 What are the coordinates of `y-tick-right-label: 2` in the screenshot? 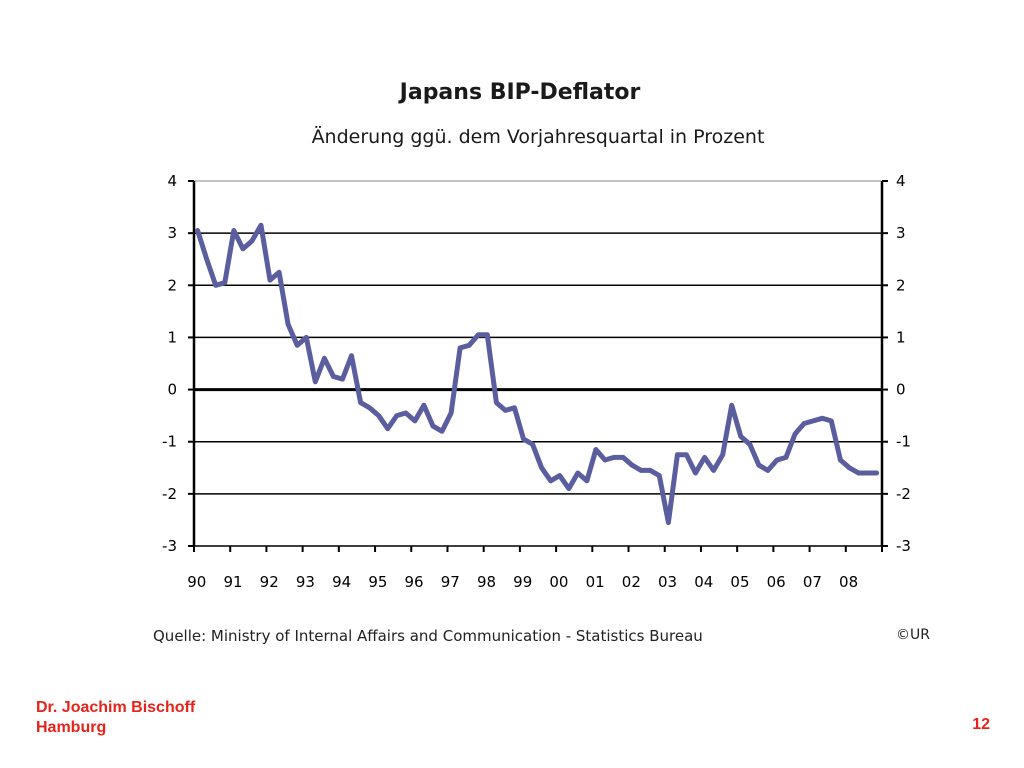 It's located at (901, 285).